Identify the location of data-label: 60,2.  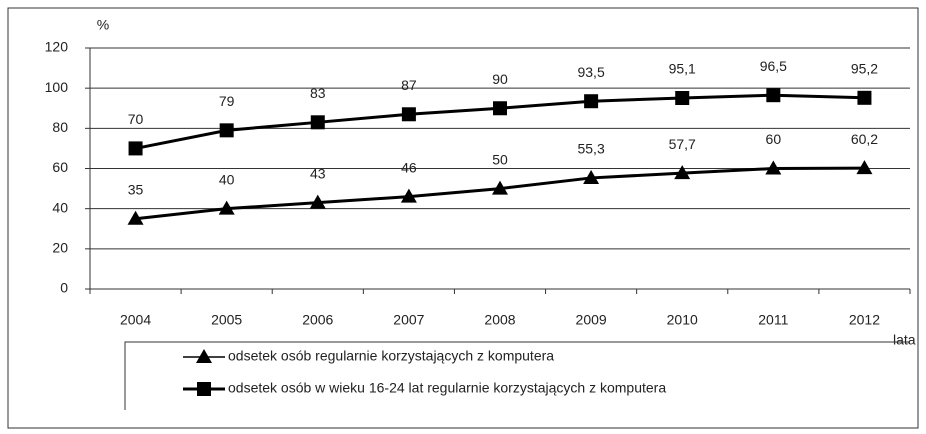
(864, 139).